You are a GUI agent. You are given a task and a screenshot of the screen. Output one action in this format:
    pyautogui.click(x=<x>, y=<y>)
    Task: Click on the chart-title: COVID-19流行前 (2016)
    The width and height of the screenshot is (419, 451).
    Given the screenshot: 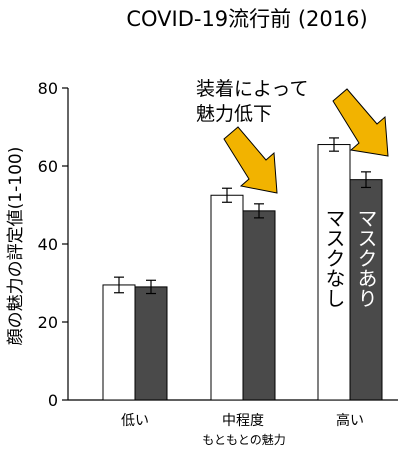 What is the action you would take?
    pyautogui.click(x=246, y=19)
    